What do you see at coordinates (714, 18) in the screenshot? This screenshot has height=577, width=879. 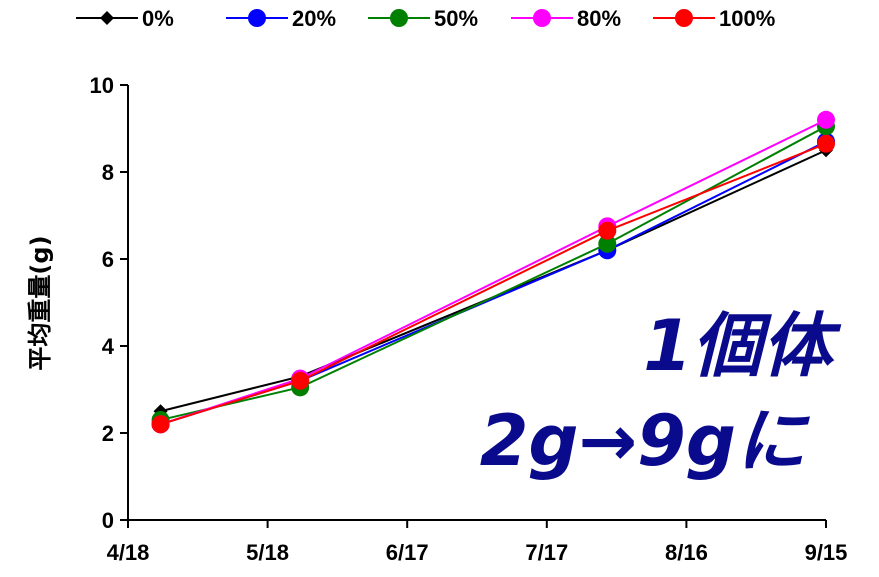 I see `legend-item: 100%` at bounding box center [714, 18].